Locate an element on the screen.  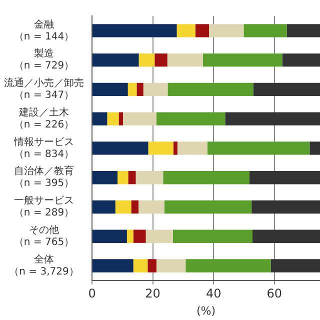
y-tick-label: 情報サービス（n = 834） is located at coordinates (43, 148).